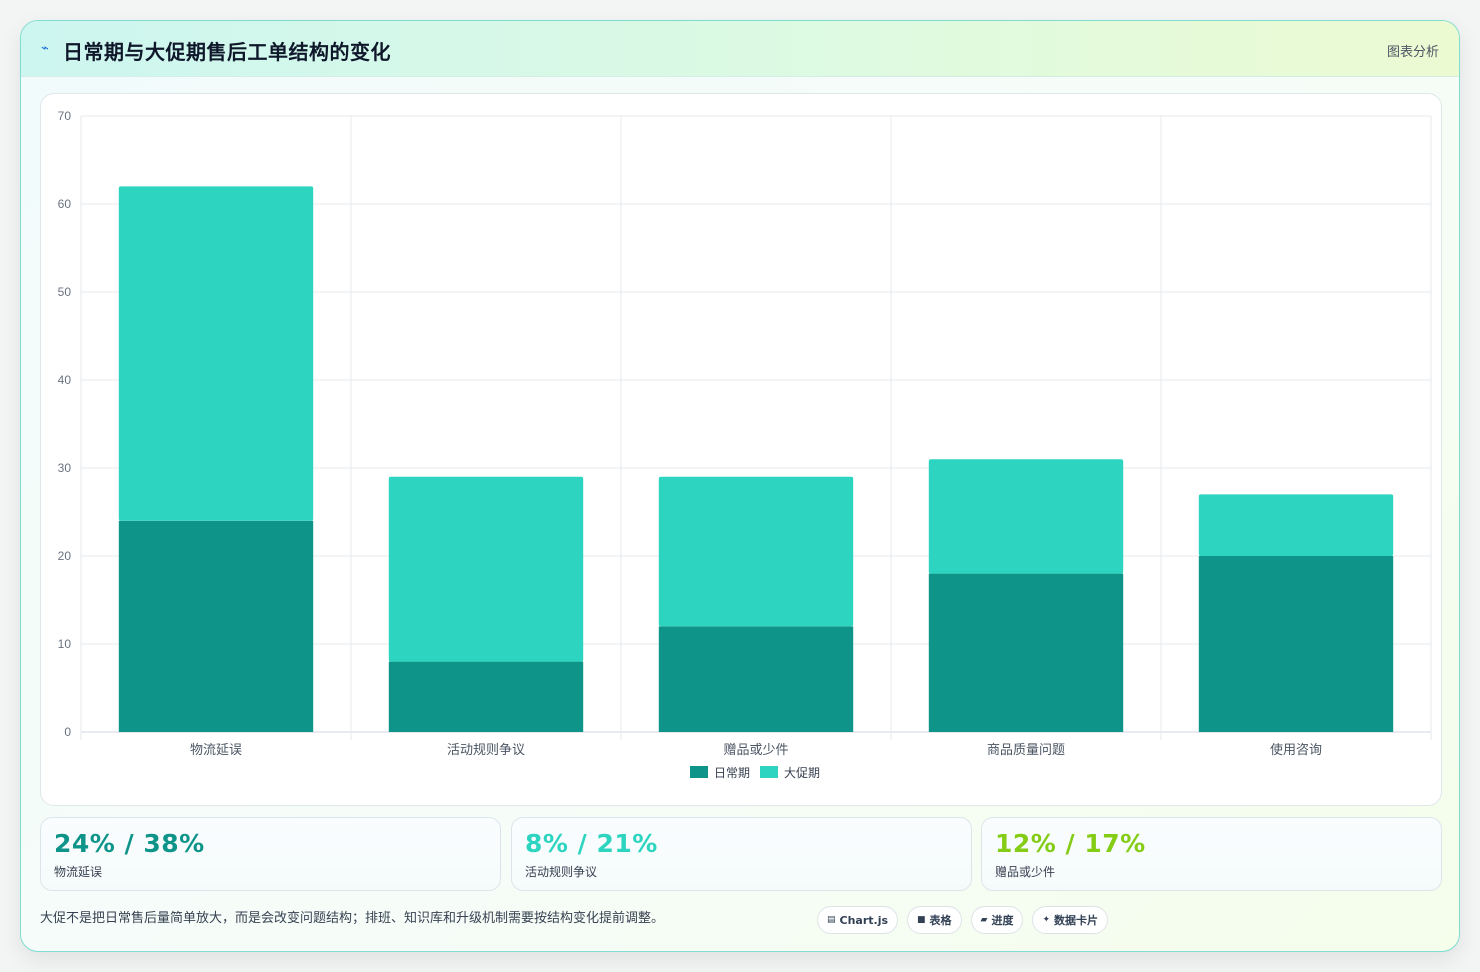 This screenshot has width=1480, height=972. Describe the element at coordinates (963, 920) in the screenshot. I see `feature-chips: ▤ Chart.js ■ 表格 ▰ 进度 ✦ 数据卡片` at that location.